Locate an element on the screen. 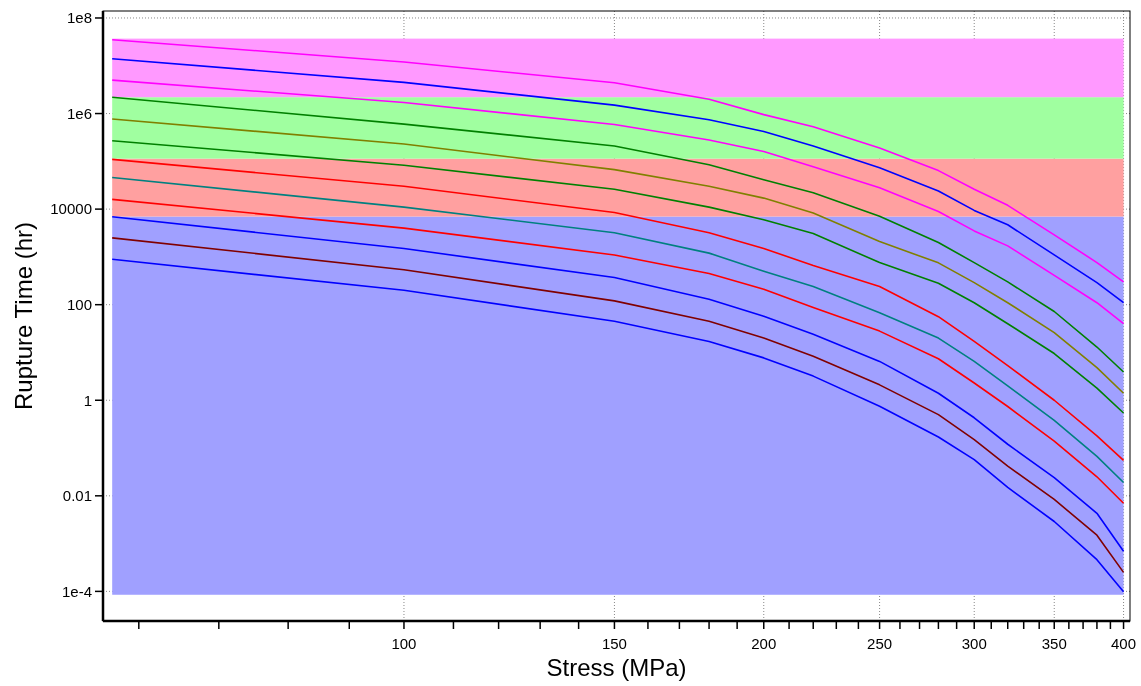 The image size is (1141, 686). x-tick-label: 250 is located at coordinates (880, 643).